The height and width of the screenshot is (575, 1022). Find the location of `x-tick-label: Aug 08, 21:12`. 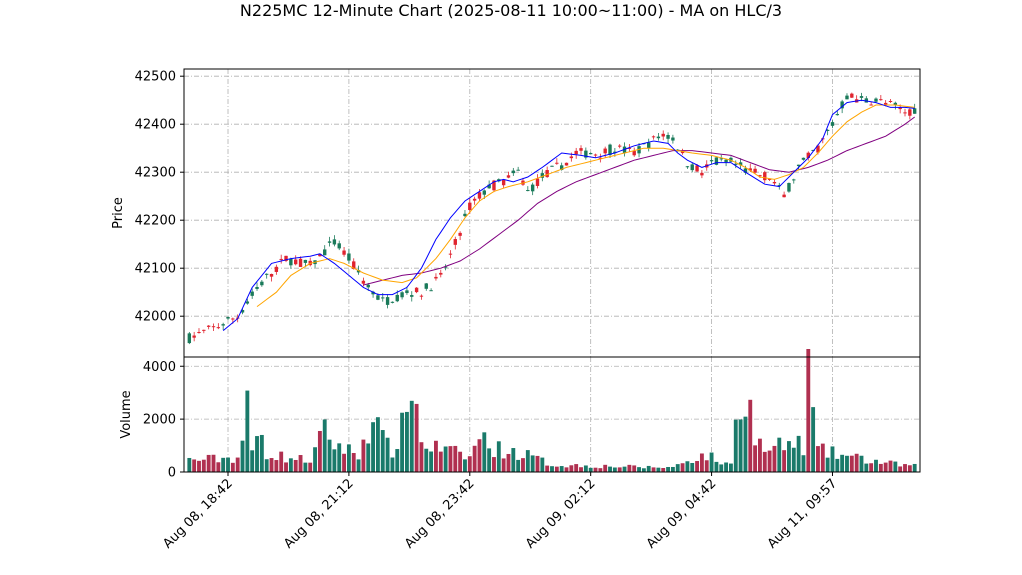

x-tick-label: Aug 08, 21:12 is located at coordinates (319, 514).